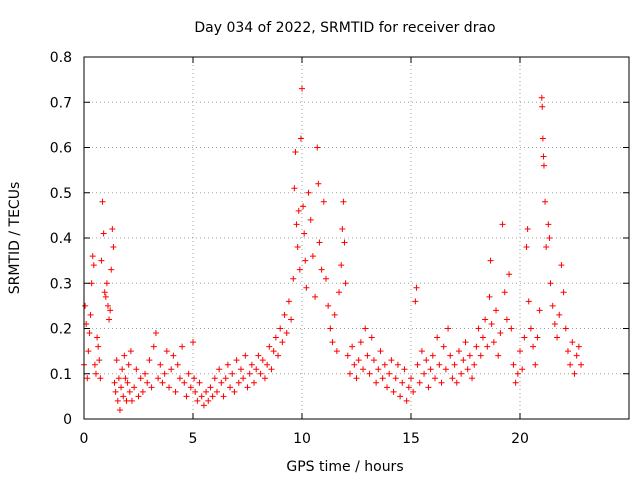 The image size is (640, 480). I want to click on y-tick-label: 0.7, so click(61, 103).